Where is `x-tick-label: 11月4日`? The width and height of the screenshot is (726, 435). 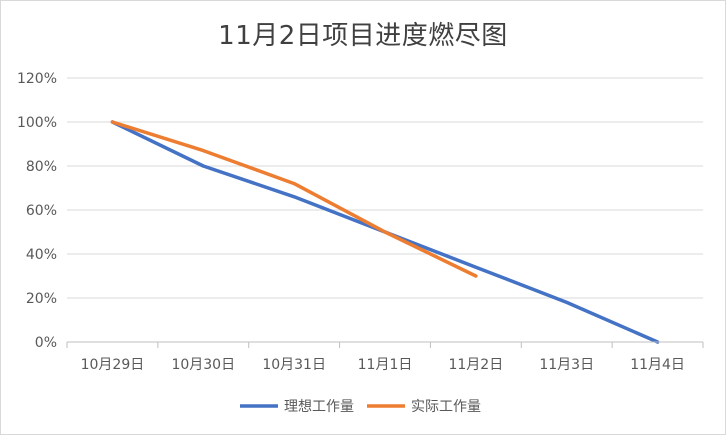
x-tick-label: 11月4日 is located at coordinates (657, 365).